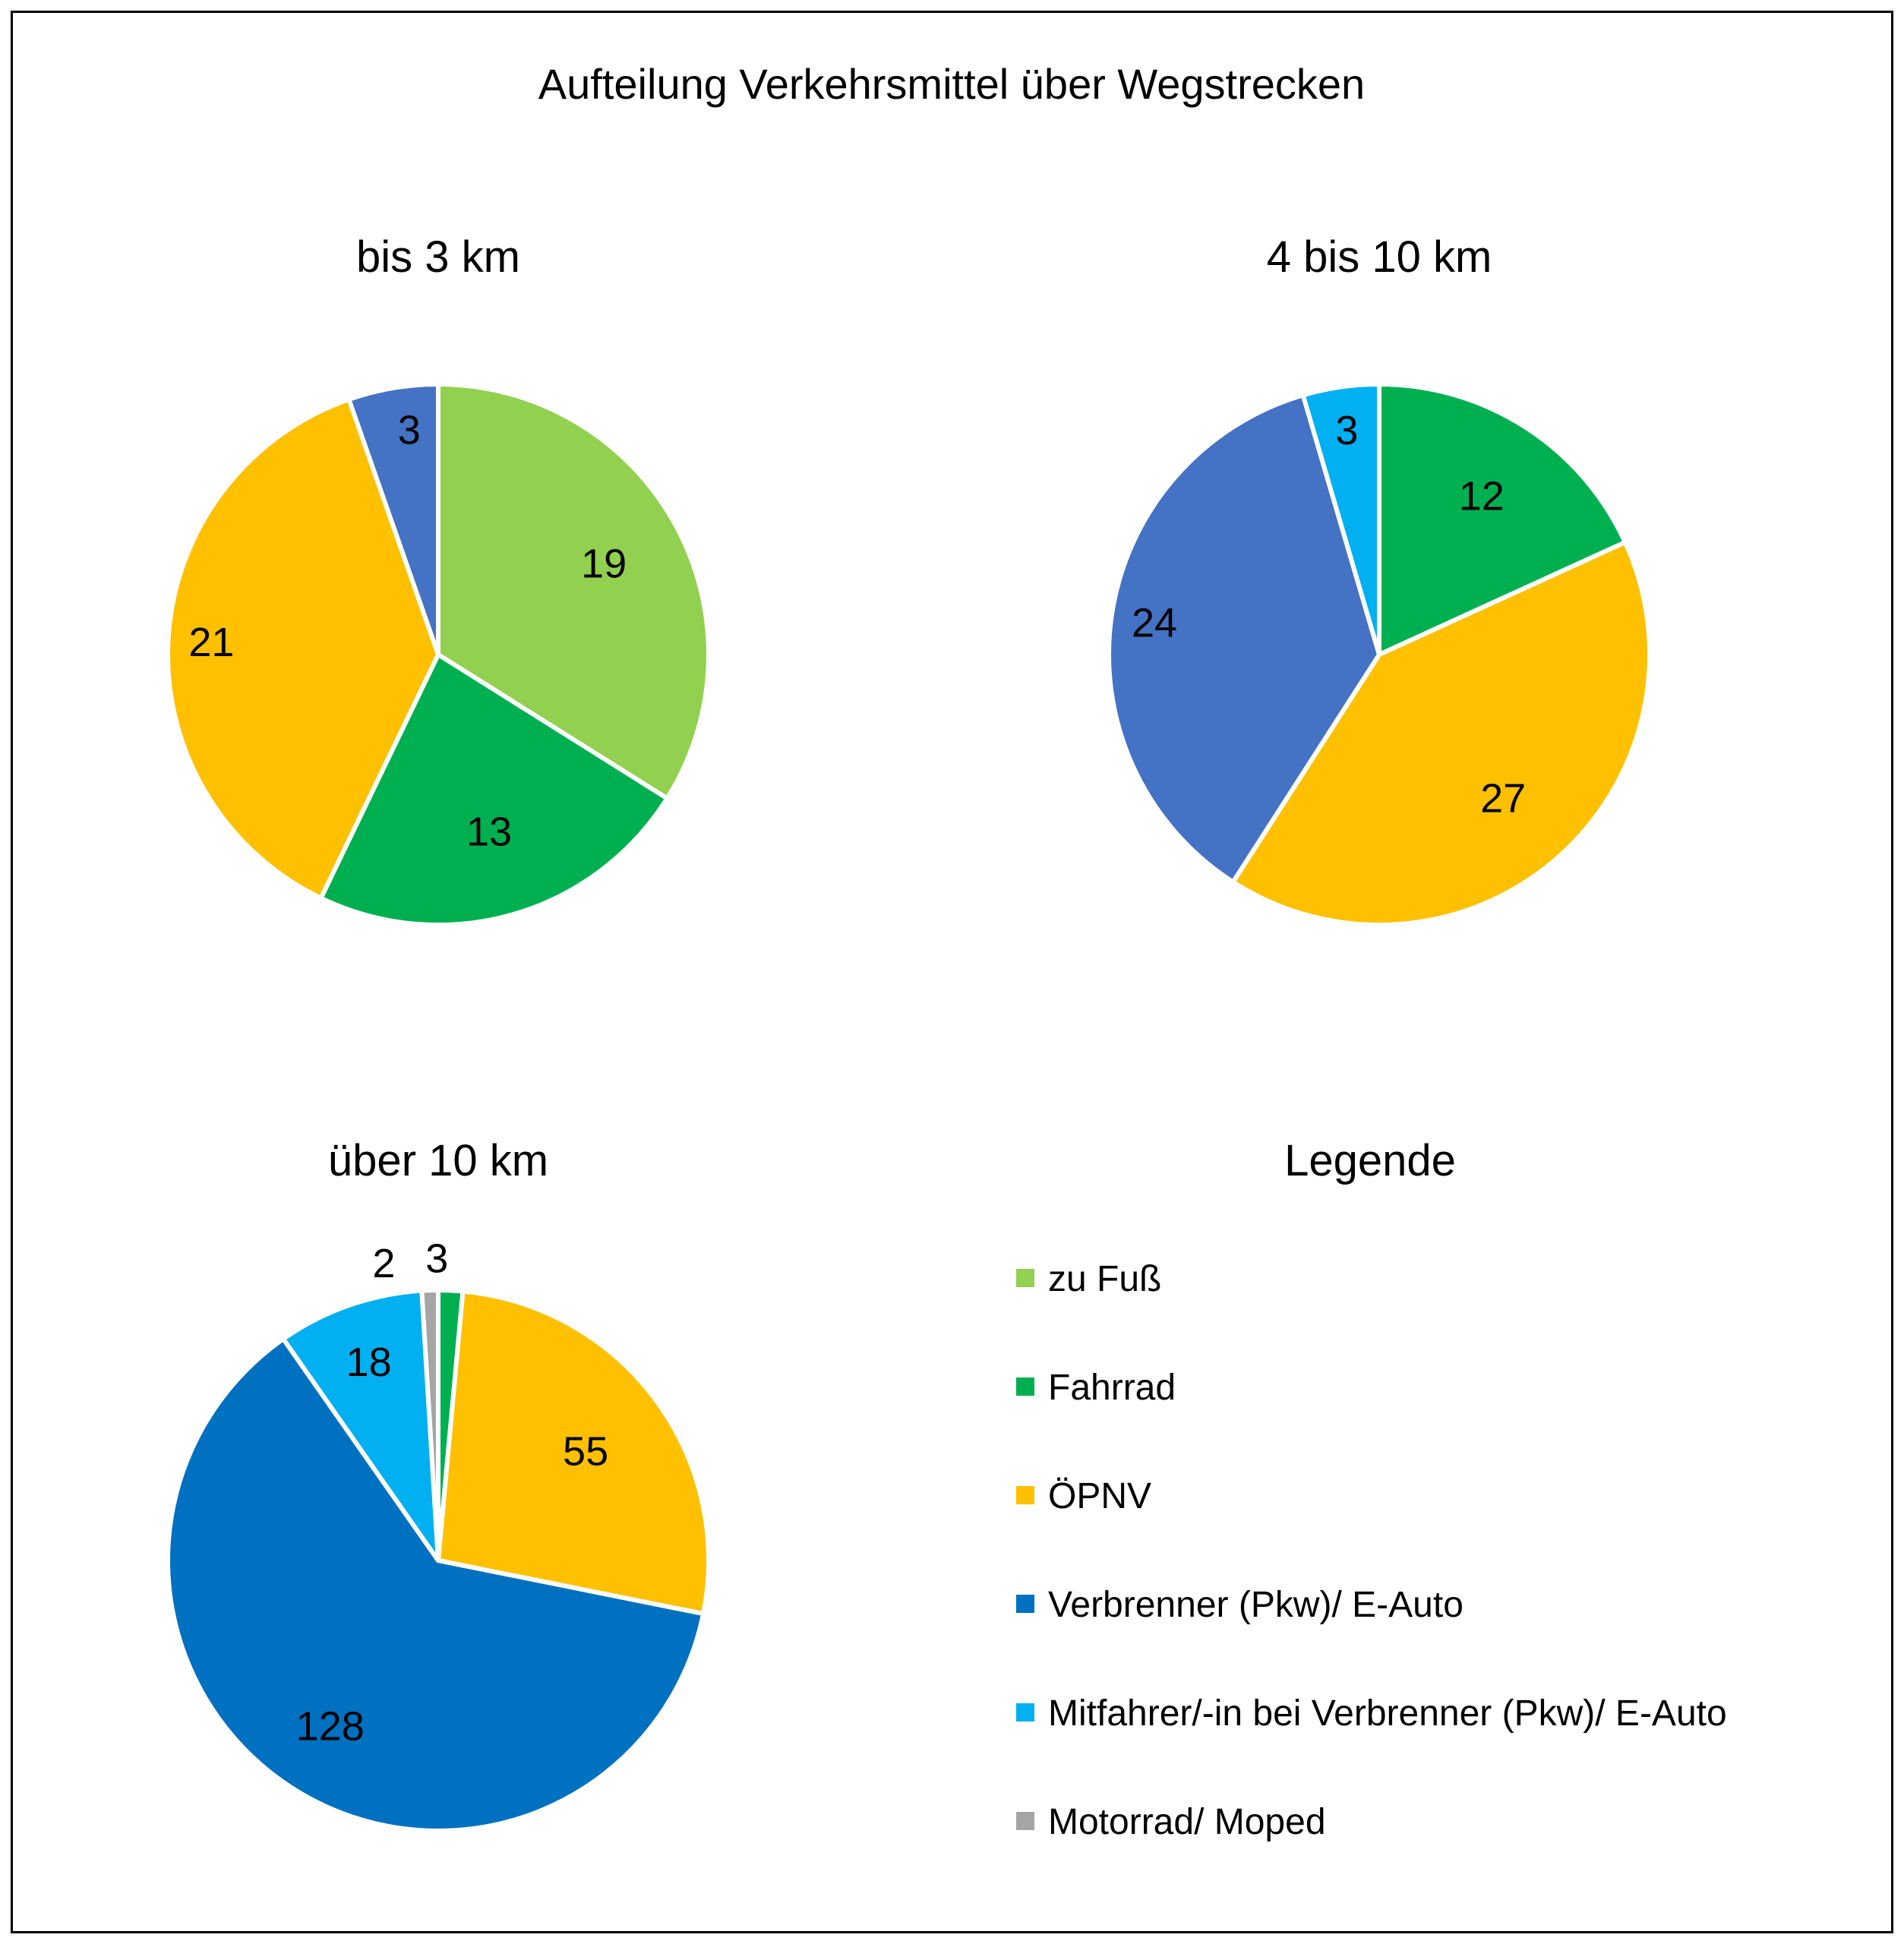 This screenshot has height=1944, width=1904. What do you see at coordinates (1256, 1605) in the screenshot?
I see `legend-label-pkw: Verbrenner (Pkw)/ E-Auto` at bounding box center [1256, 1605].